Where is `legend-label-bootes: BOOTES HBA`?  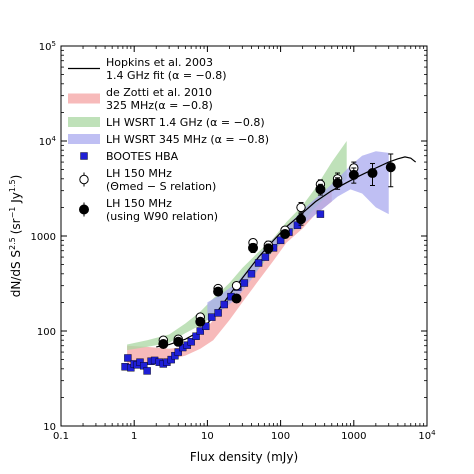
legend-label-bootes: BOOTES HBA is located at coordinates (142, 156).